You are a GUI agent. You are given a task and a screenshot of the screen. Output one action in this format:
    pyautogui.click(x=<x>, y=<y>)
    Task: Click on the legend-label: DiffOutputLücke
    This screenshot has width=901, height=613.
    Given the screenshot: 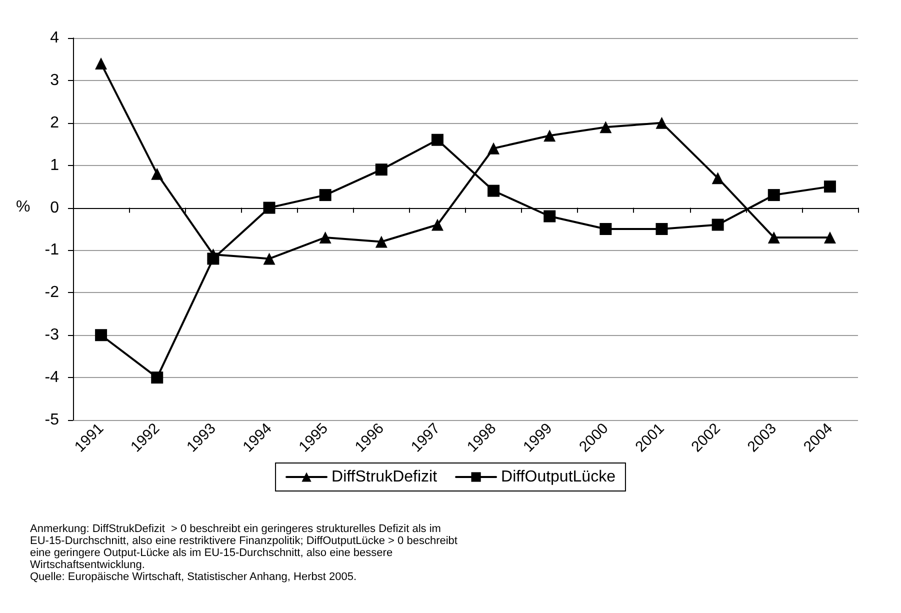 What is the action you would take?
    pyautogui.click(x=558, y=477)
    